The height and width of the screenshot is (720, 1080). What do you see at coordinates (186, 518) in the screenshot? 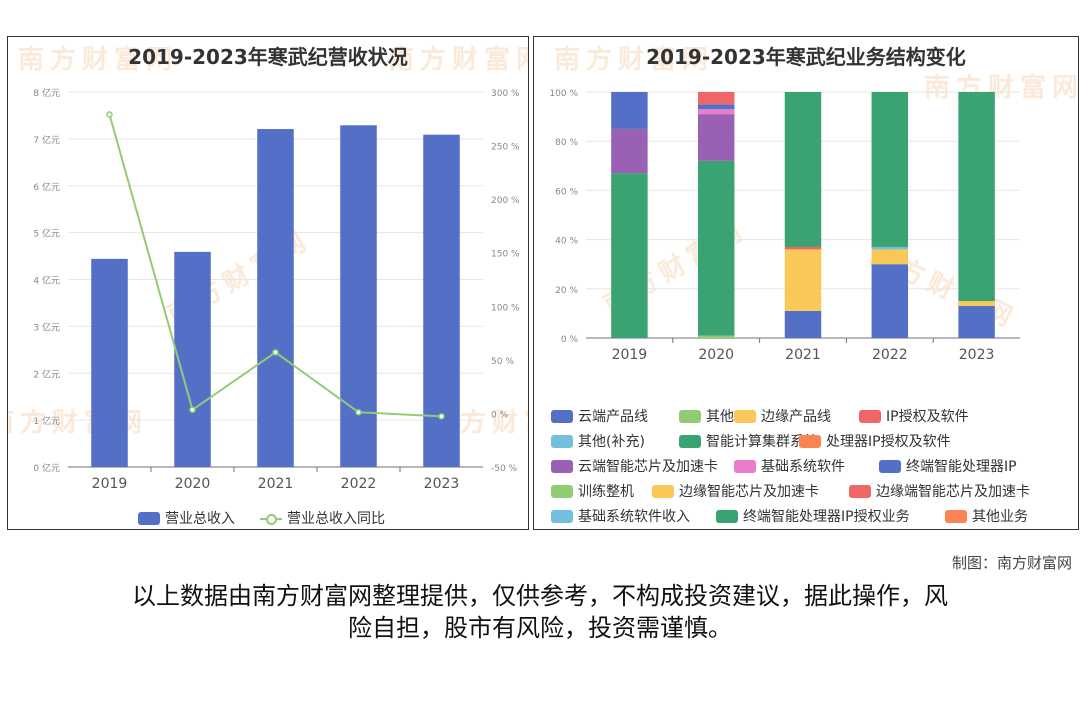
I see `legend-item-revenue: 营业总收入` at bounding box center [186, 518].